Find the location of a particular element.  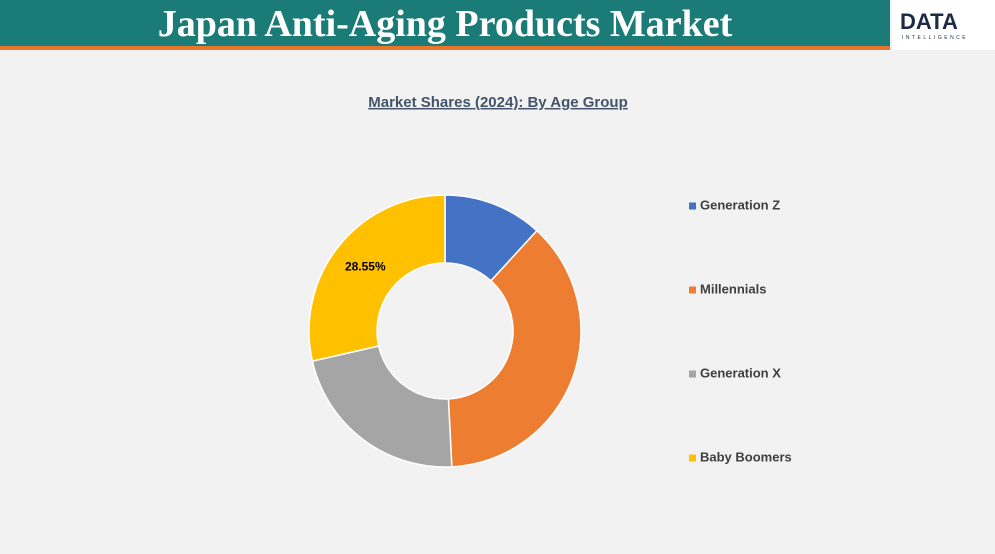

legend-label: Generation Z is located at coordinates (740, 204).